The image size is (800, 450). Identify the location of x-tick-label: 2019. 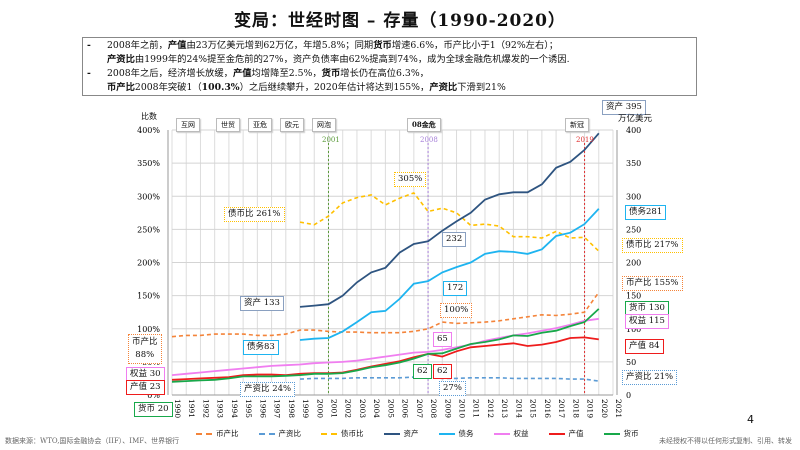
(590, 408).